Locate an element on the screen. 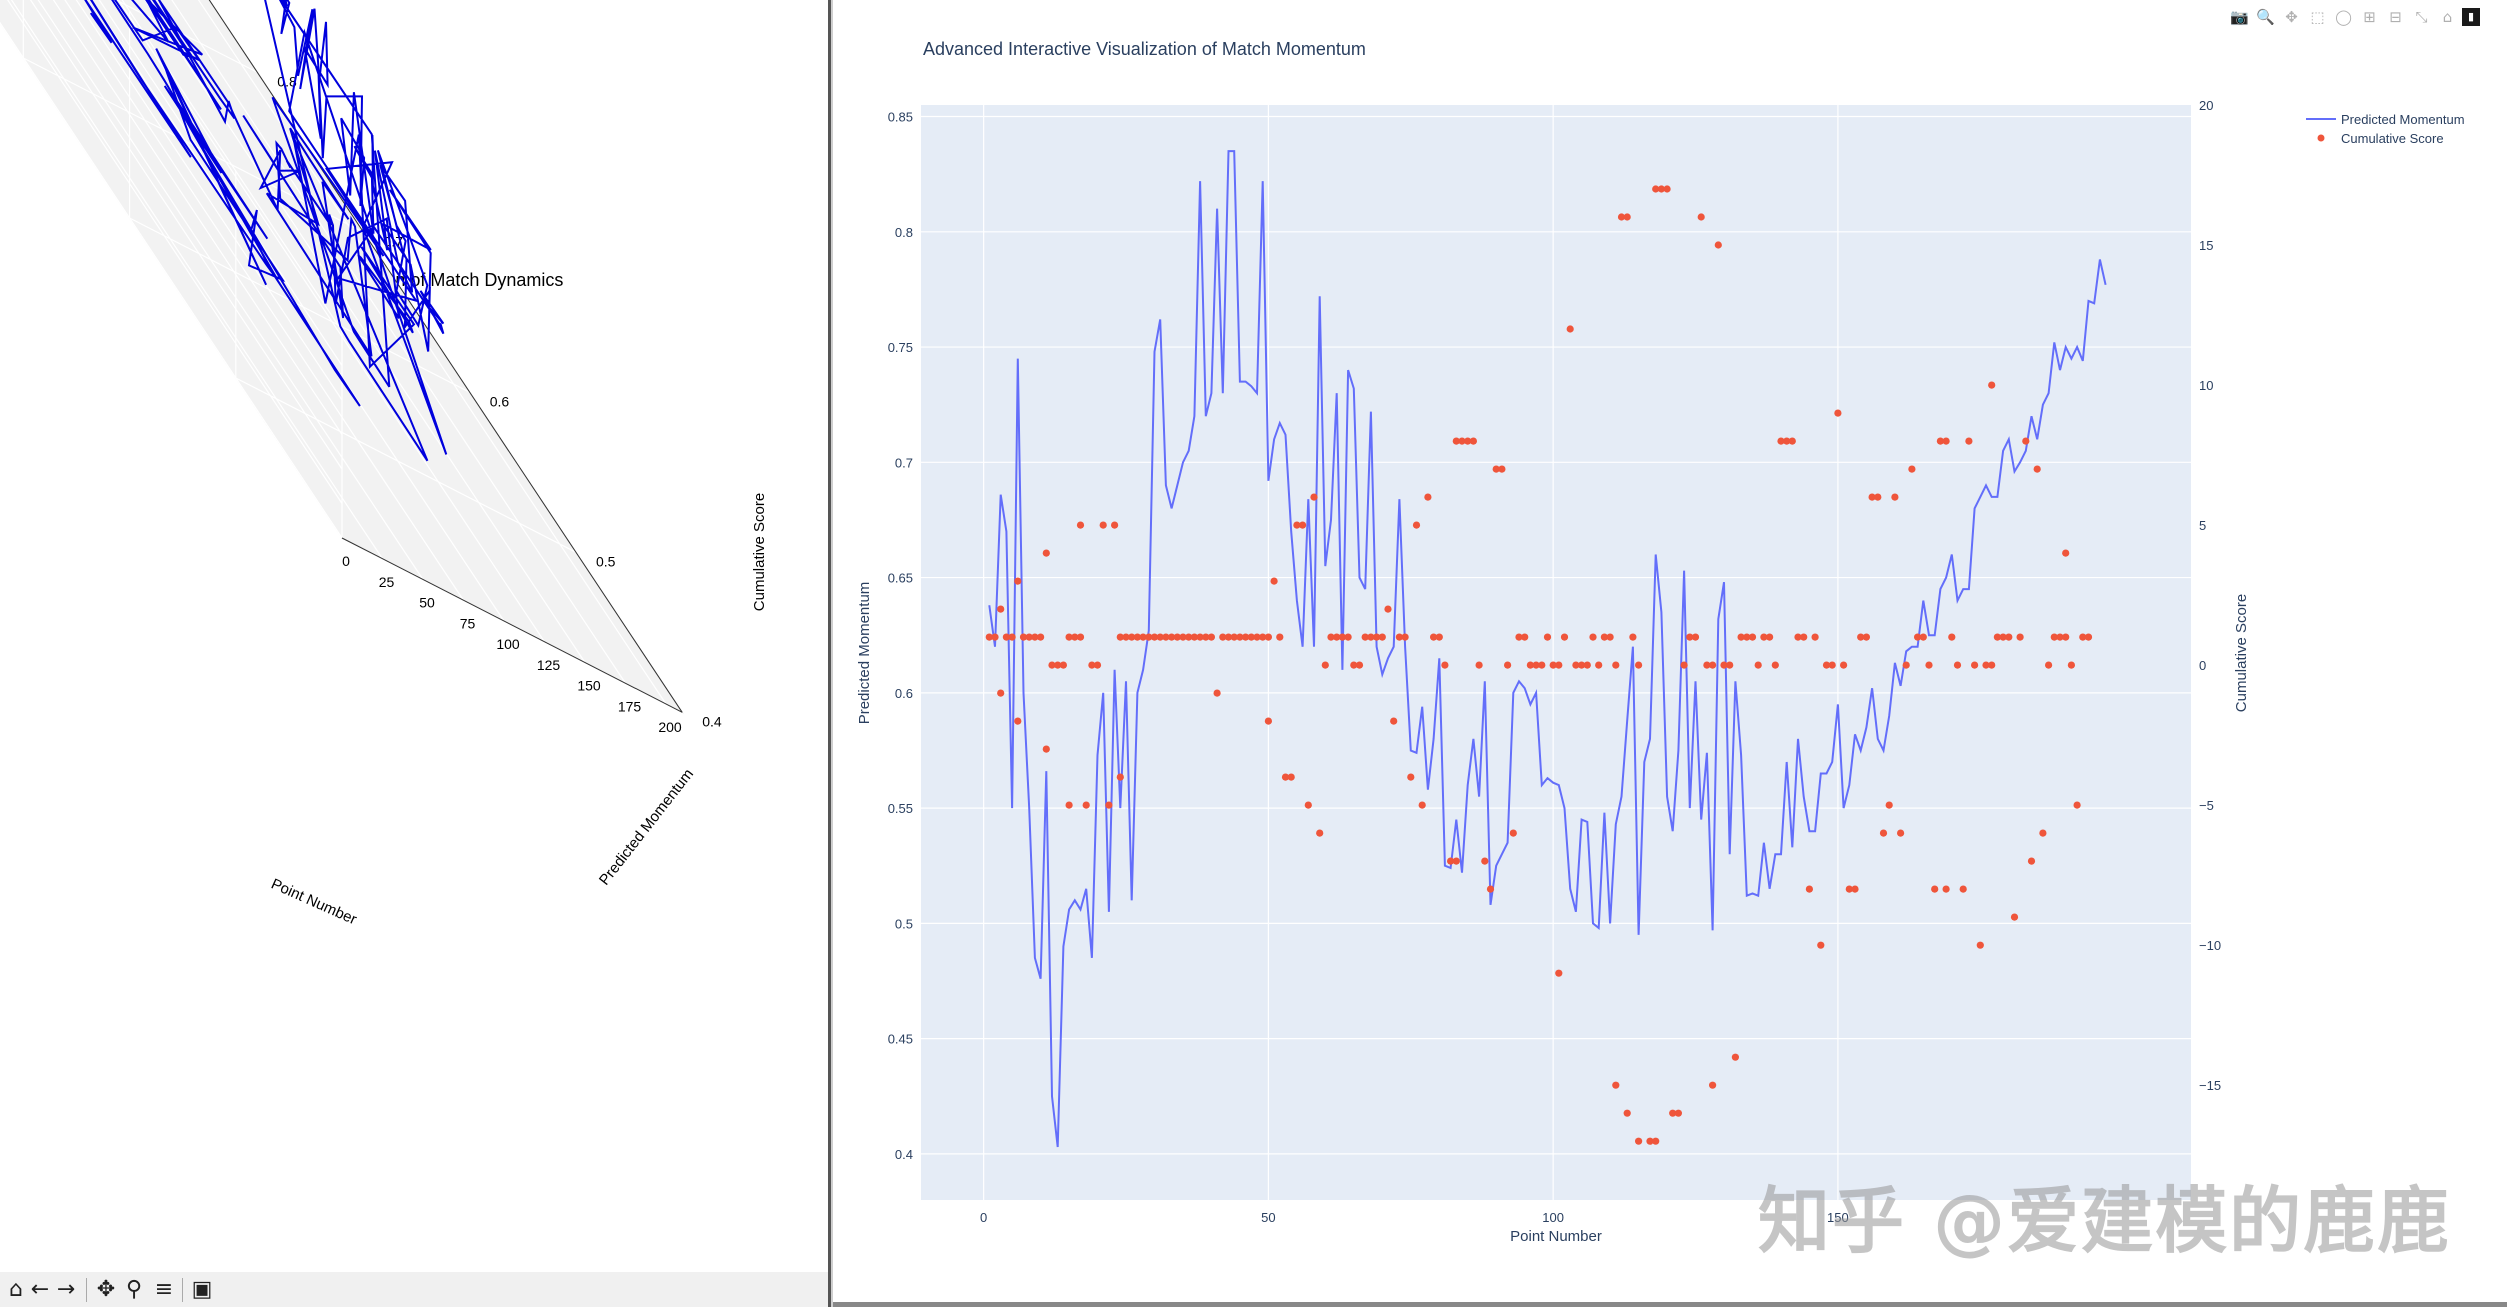 This screenshot has width=2507, height=1307. back-arrow-icon: ← is located at coordinates (40, 1289).